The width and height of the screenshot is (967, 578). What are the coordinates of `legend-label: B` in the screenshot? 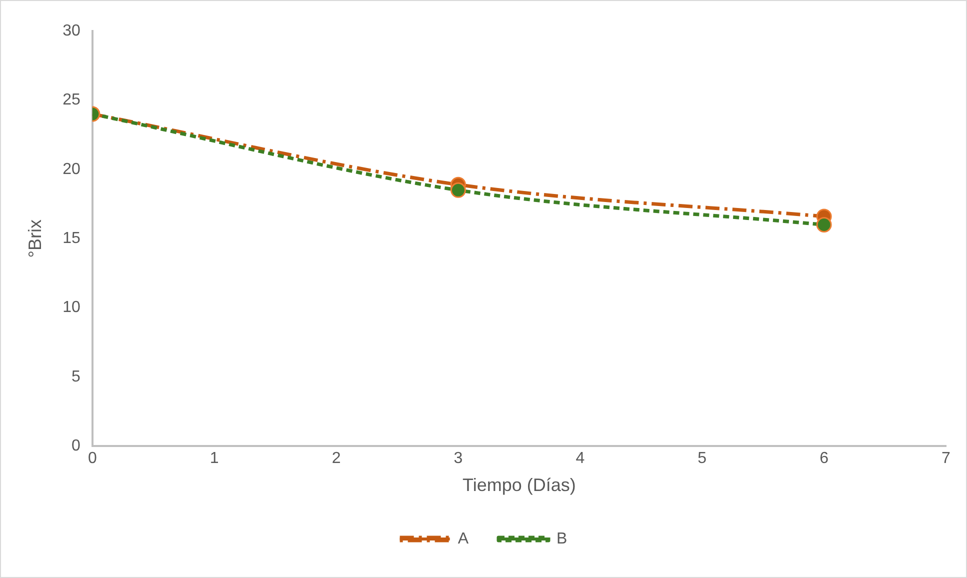 It's located at (562, 539).